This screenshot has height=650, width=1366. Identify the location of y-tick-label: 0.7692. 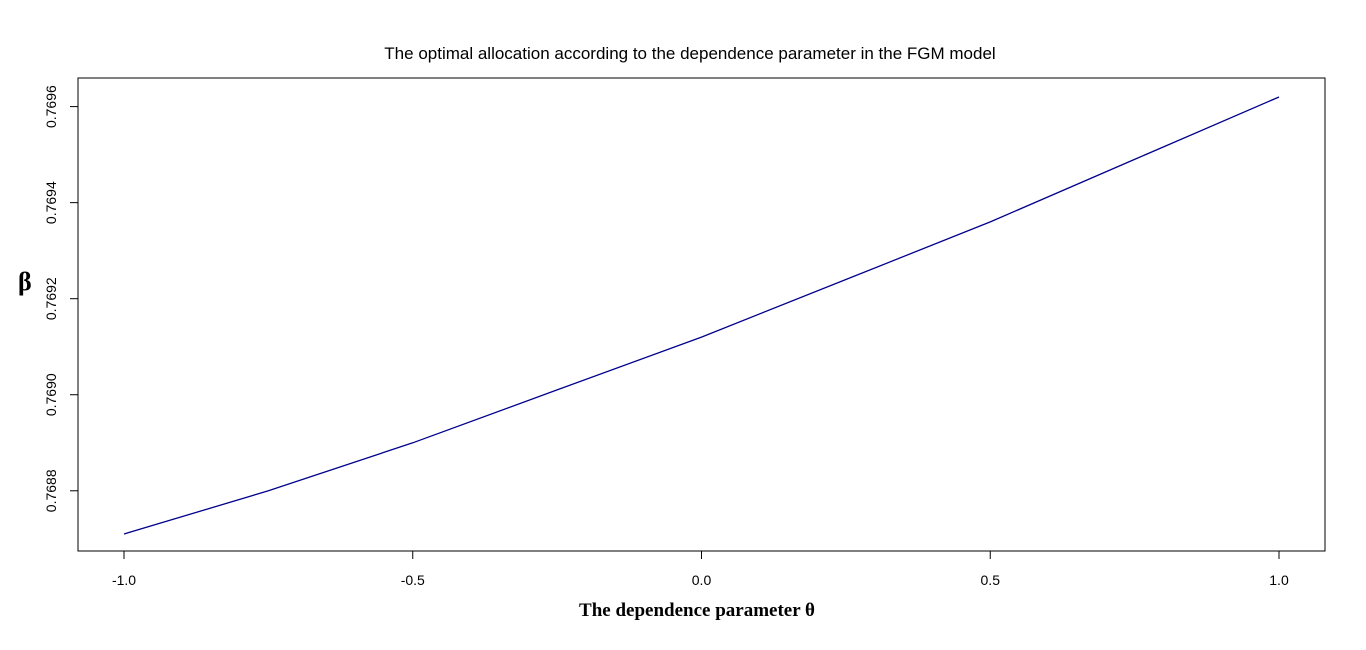
(51, 298).